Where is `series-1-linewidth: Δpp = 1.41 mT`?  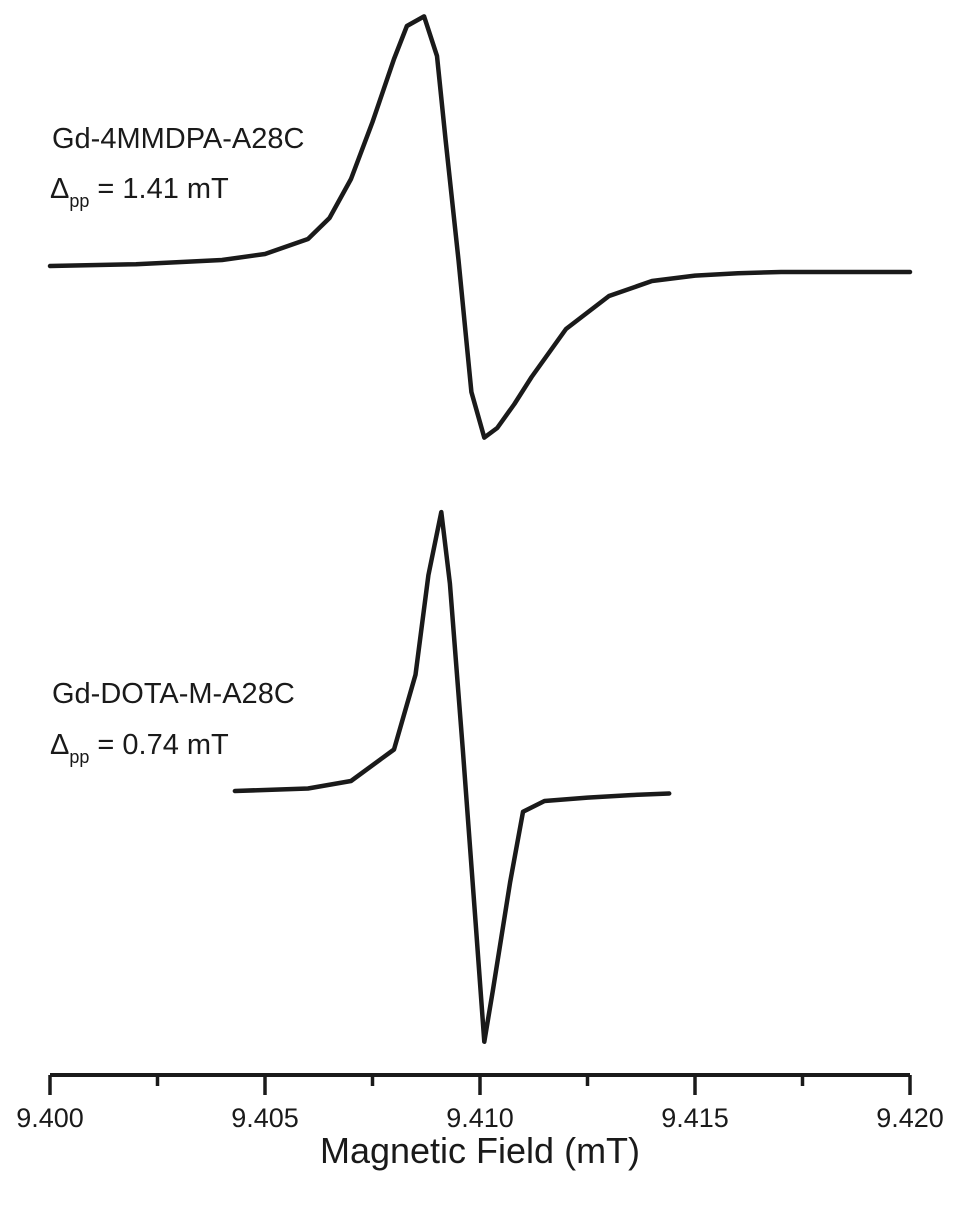 series-1-linewidth: Δpp = 1.41 mT is located at coordinates (139, 192).